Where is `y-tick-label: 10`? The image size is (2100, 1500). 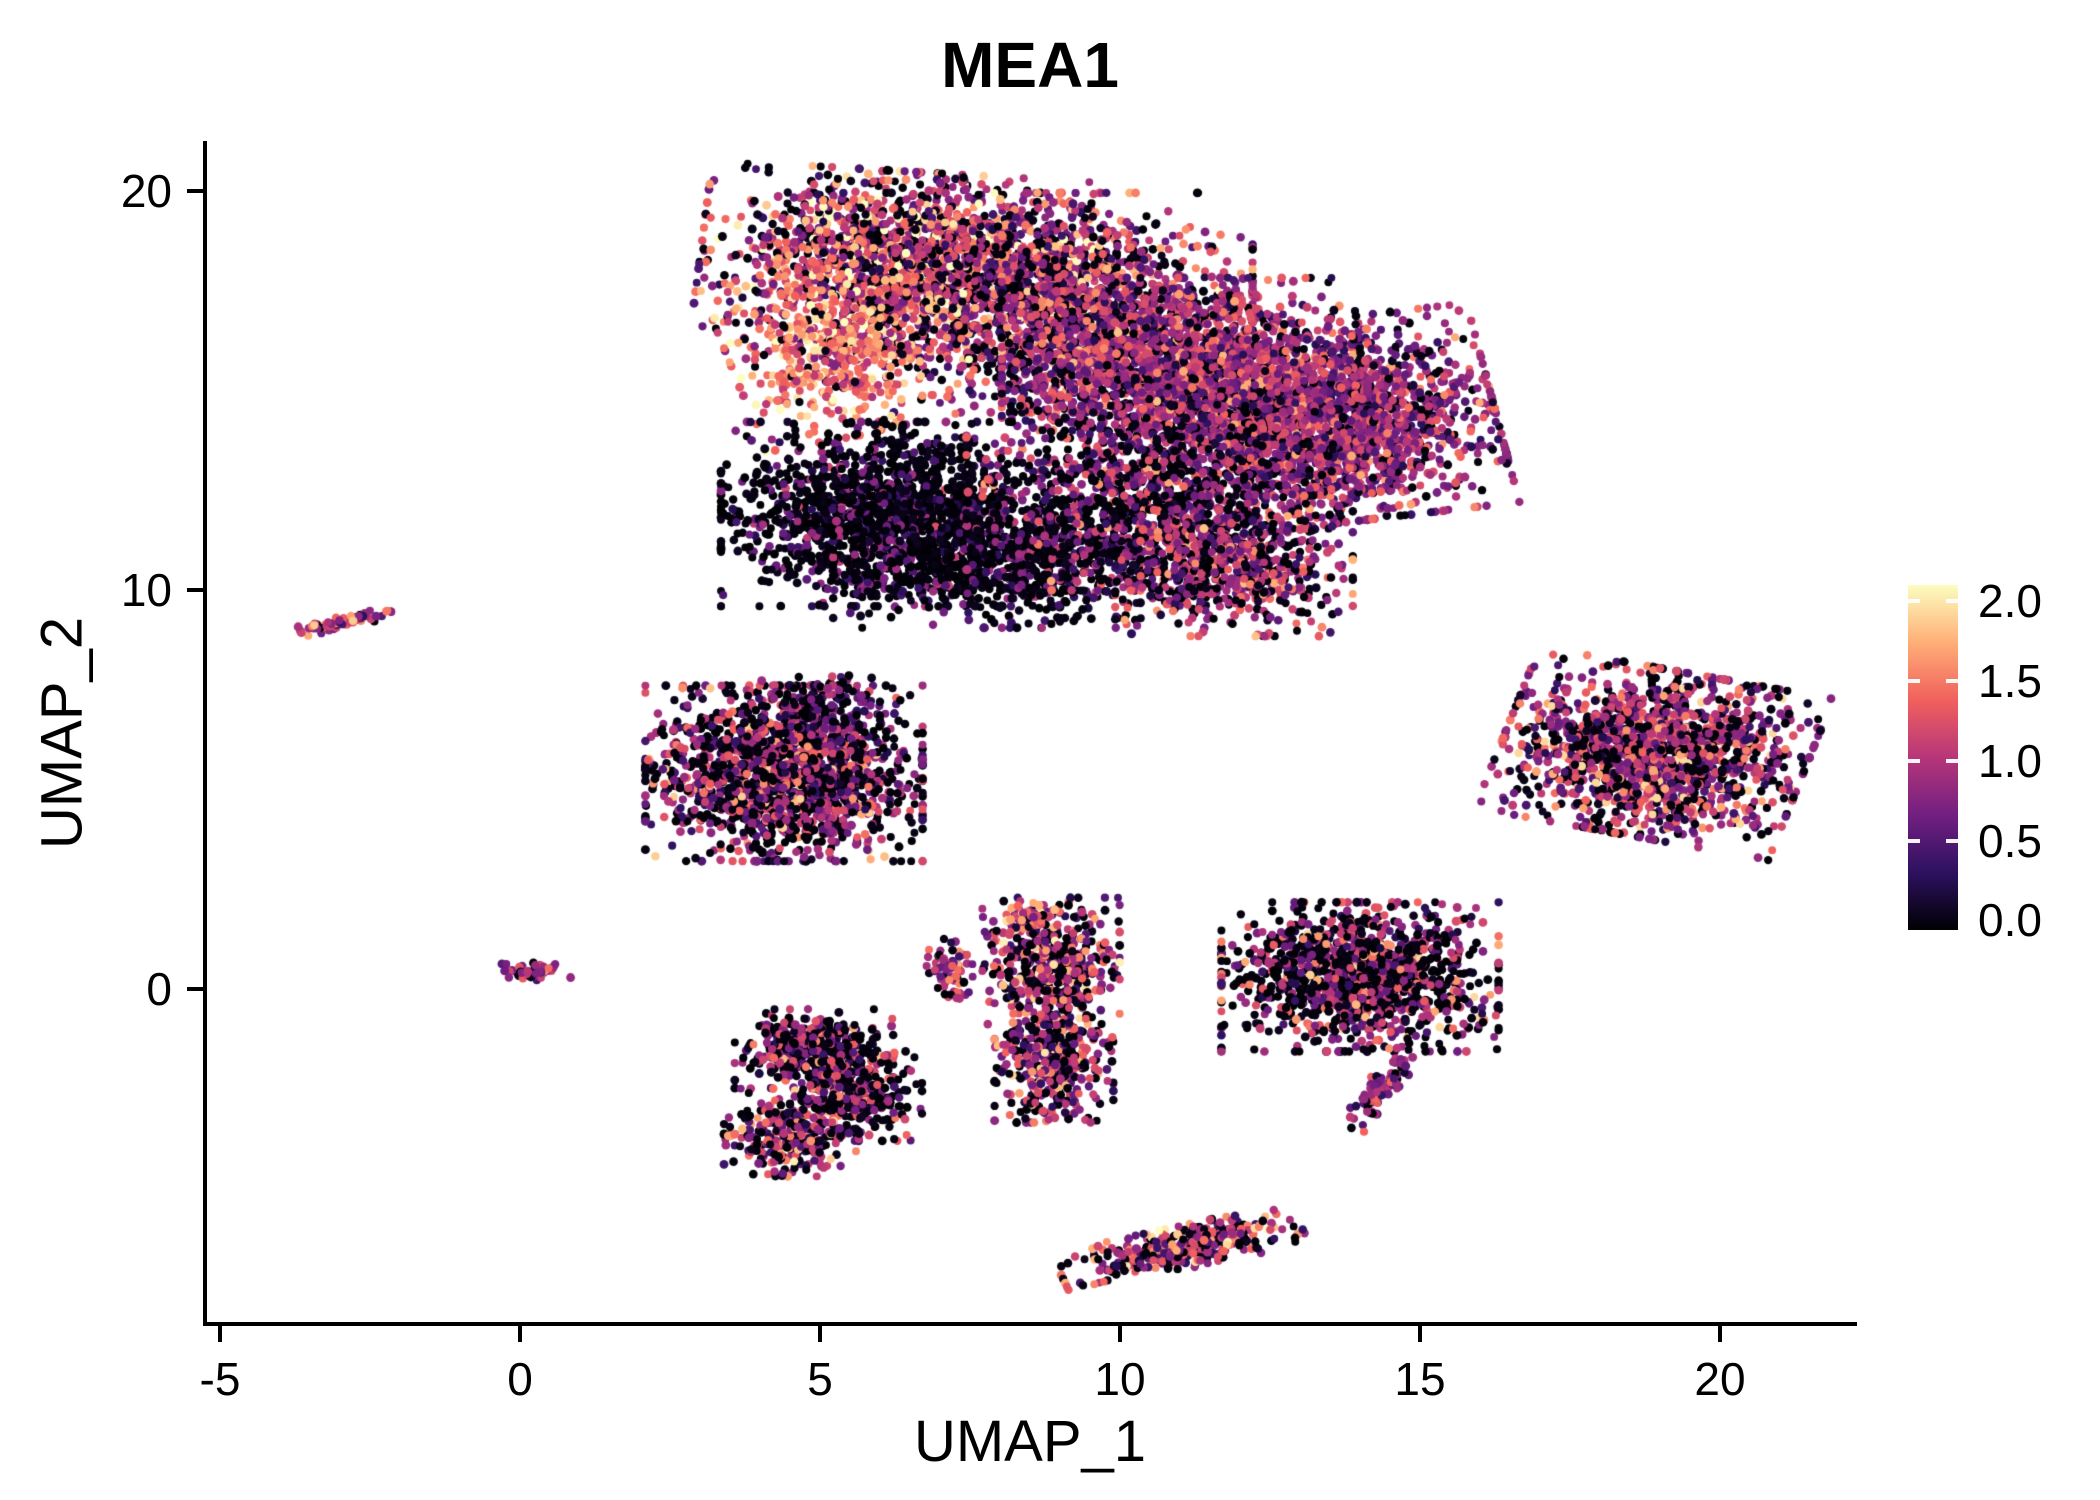 y-tick-label: 10 is located at coordinates (146, 589).